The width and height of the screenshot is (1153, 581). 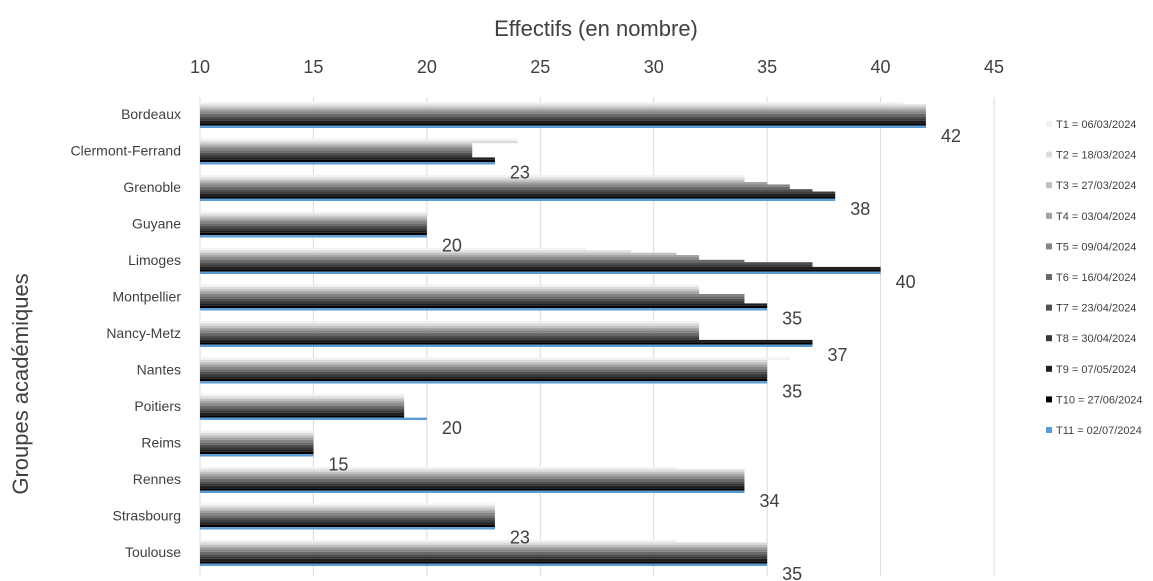 What do you see at coordinates (126, 151) in the screenshot?
I see `category-label: Clermont-Ferrand` at bounding box center [126, 151].